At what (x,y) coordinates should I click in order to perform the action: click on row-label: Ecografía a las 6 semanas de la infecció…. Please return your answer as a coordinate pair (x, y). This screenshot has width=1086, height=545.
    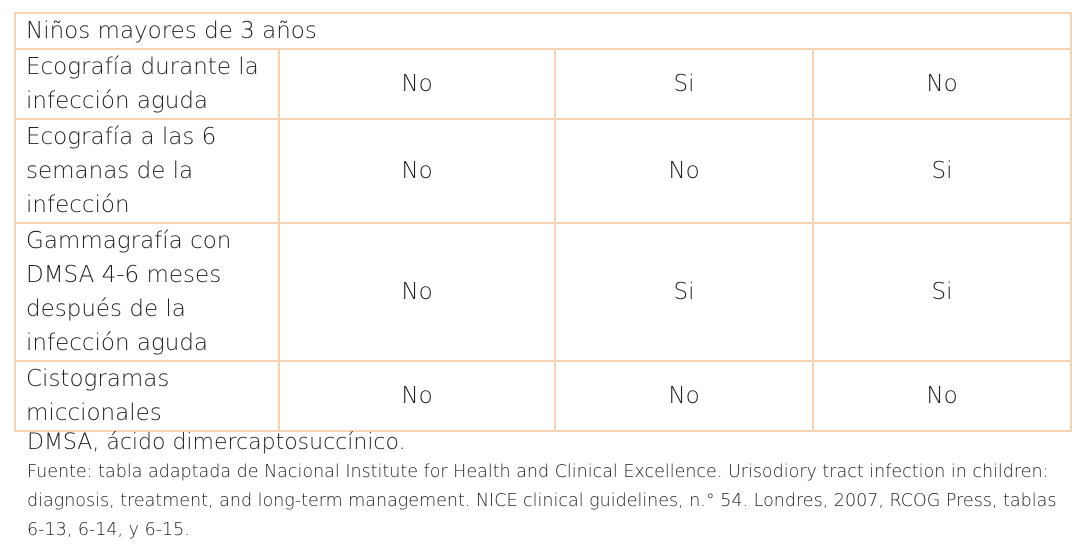
    Looking at the image, I should click on (147, 171).